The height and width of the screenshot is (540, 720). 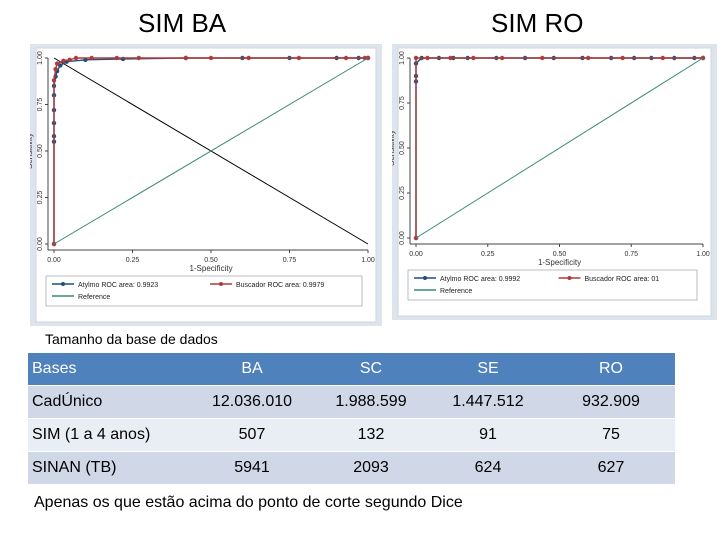 What do you see at coordinates (622, 279) in the screenshot?
I see `legend-label-2: Buscador ROC area: 01` at bounding box center [622, 279].